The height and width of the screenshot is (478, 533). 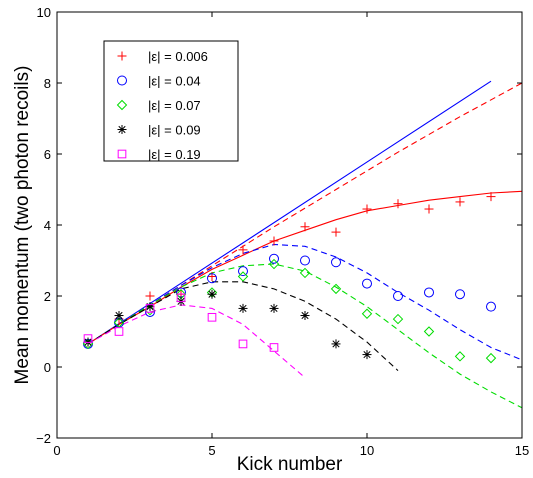 I want to click on y-tick-label: 6, so click(x=47, y=154).